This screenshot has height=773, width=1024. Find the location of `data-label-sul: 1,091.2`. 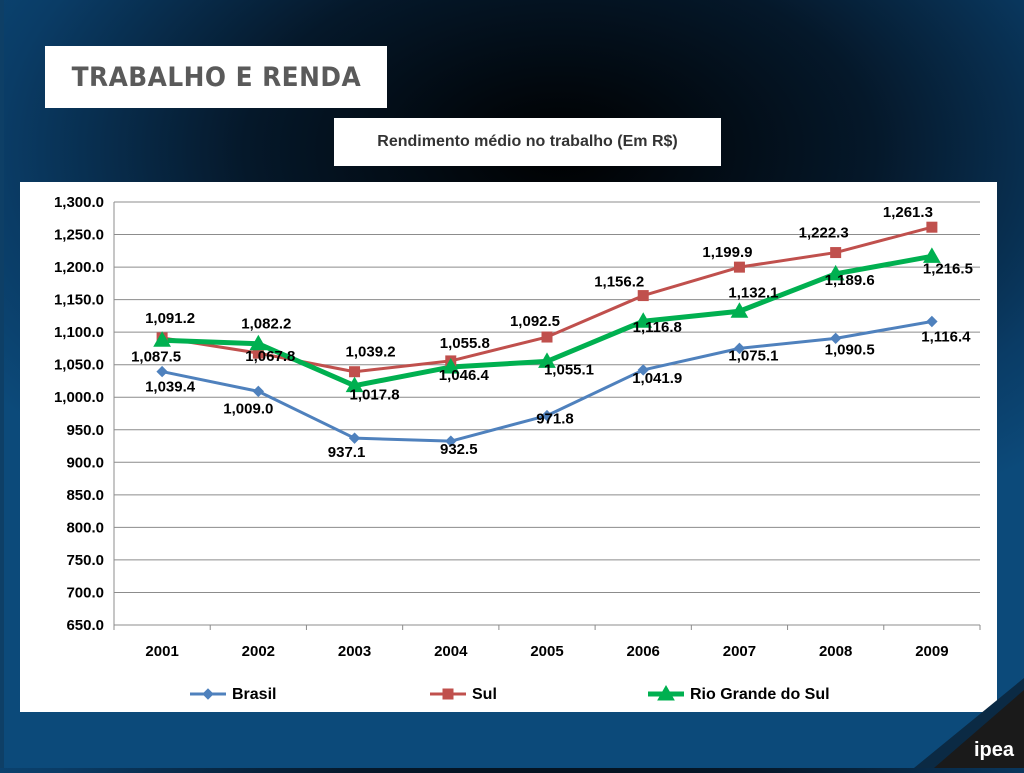

data-label-sul: 1,091.2 is located at coordinates (170, 318).